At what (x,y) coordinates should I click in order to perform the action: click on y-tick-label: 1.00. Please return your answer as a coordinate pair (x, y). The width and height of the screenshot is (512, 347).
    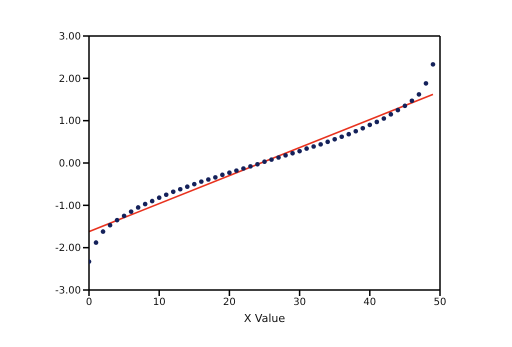
    Looking at the image, I should click on (69, 122).